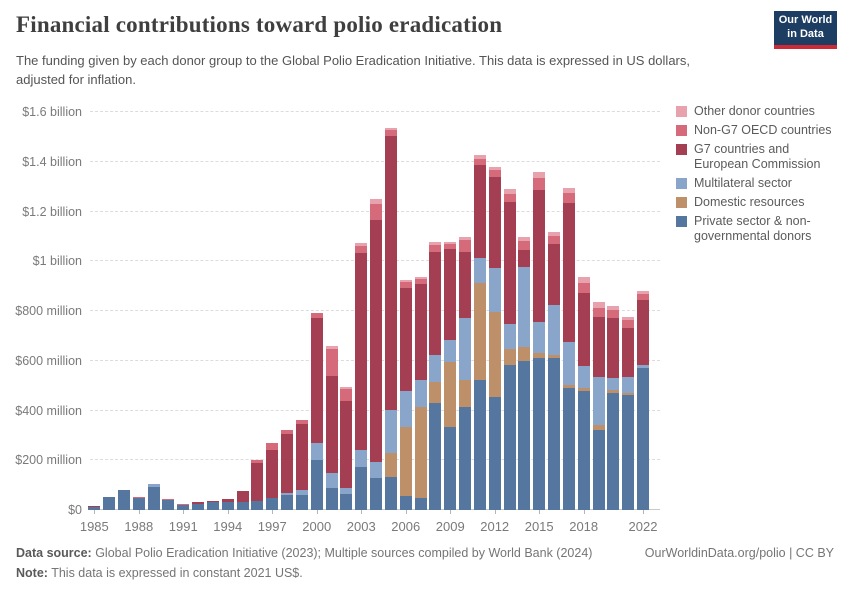  What do you see at coordinates (598, 400) in the screenshot?
I see `bar-2019-segment-multilateral-sector` at bounding box center [598, 400].